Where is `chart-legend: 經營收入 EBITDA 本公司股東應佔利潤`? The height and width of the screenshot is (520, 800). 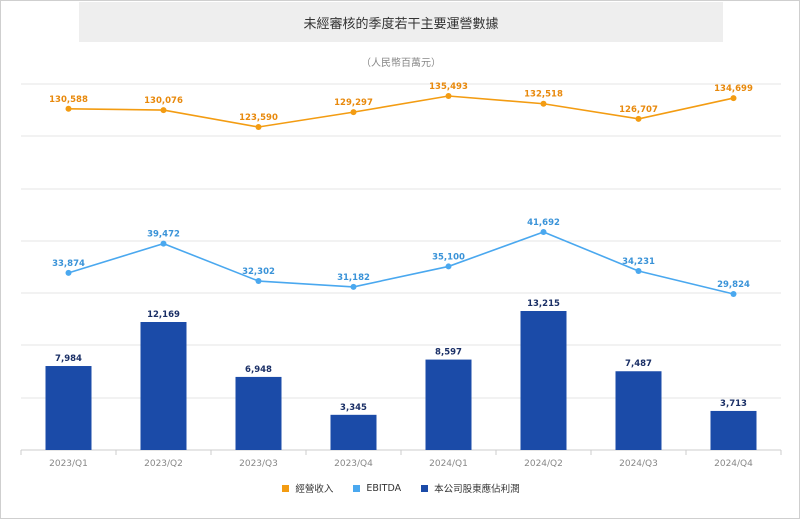 chart-legend: 經營收入 EBITDA 本公司股東應佔利潤 is located at coordinates (400, 488).